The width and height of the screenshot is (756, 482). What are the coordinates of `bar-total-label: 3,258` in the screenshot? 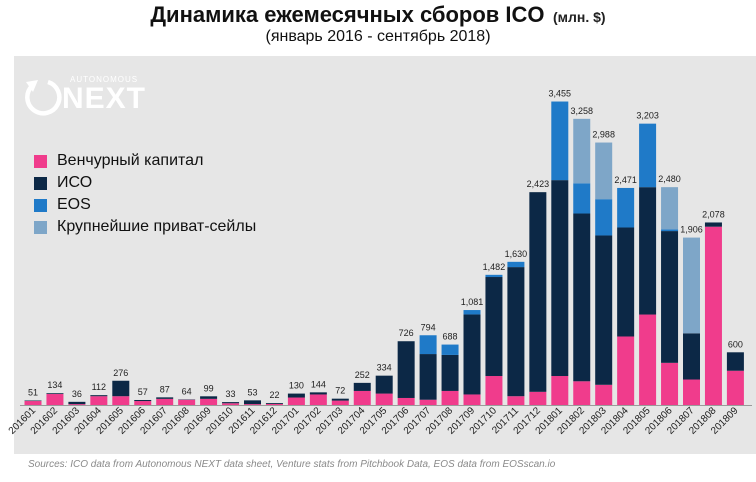 It's located at (581, 111).